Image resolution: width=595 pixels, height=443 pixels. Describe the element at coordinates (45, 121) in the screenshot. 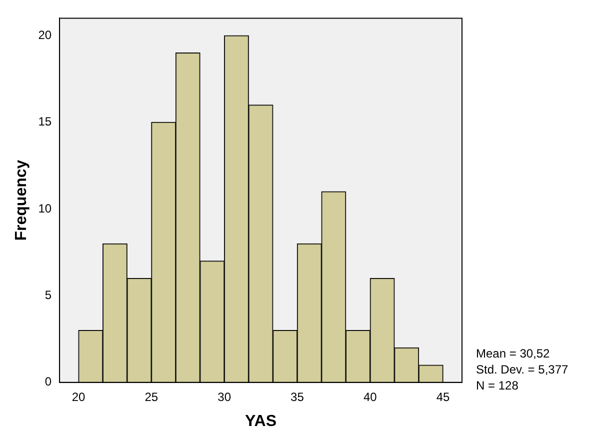

I see `y-tick-label: 15` at that location.